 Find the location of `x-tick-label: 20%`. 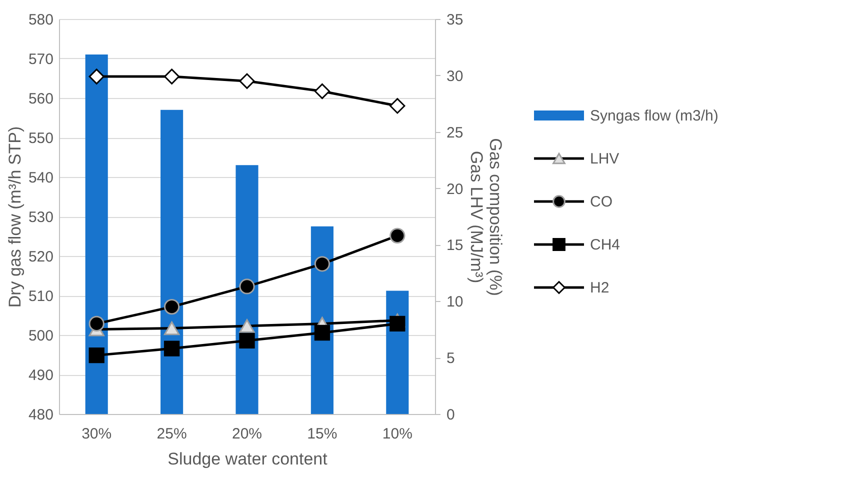

x-tick-label: 20% is located at coordinates (247, 434).